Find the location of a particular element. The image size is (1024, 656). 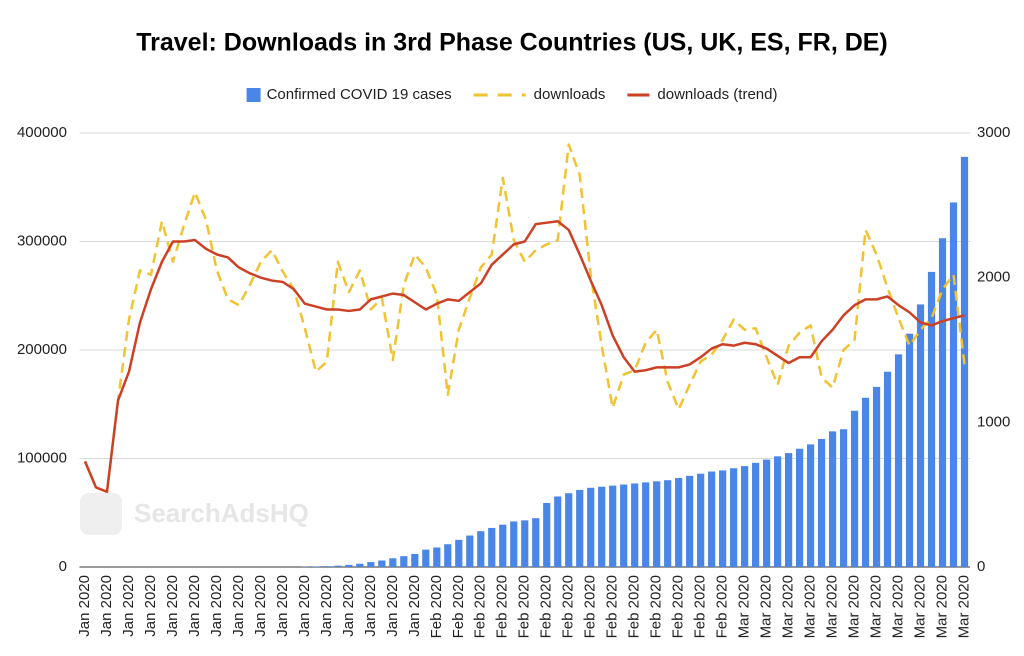

y2-tick-label: 0 is located at coordinates (981, 566).